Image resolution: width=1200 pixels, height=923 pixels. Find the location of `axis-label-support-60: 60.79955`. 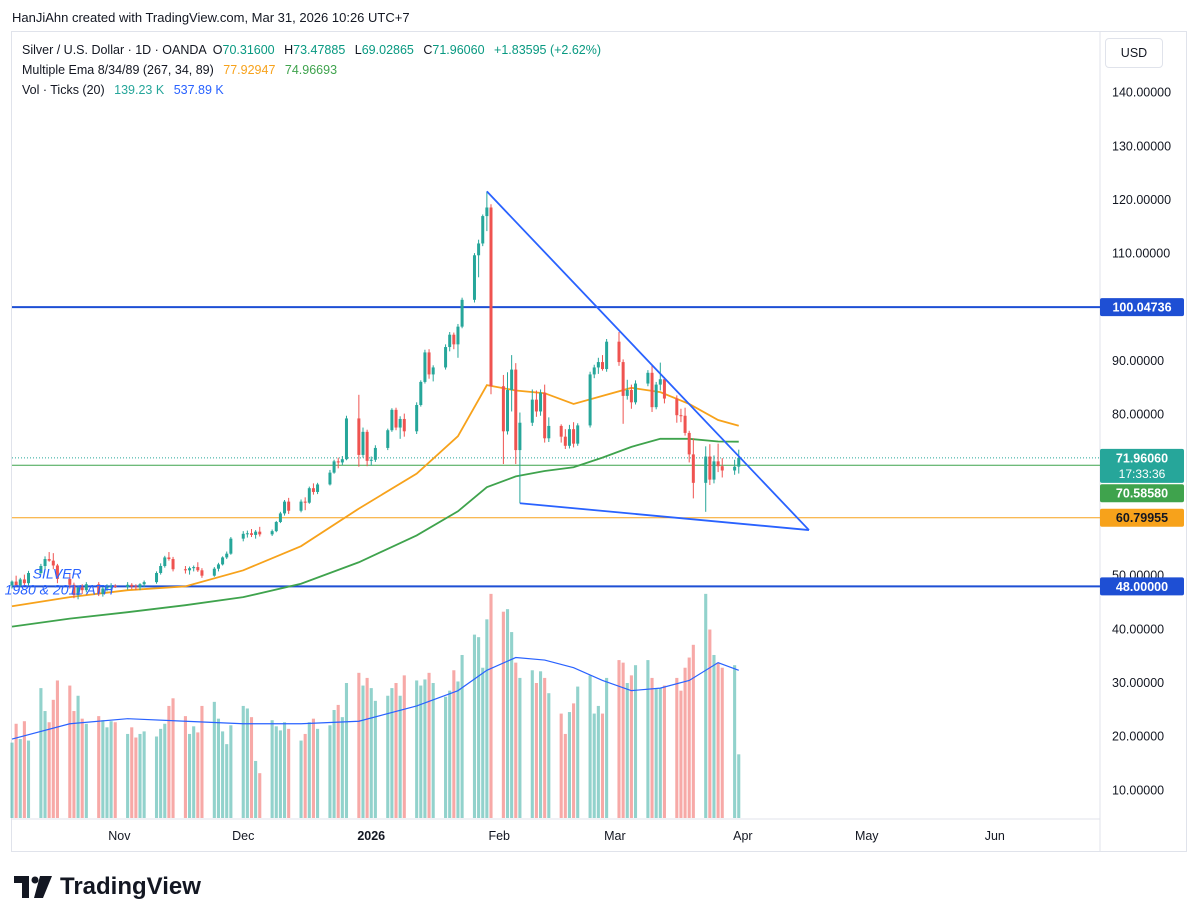

axis-label-support-60: 60.79955 is located at coordinates (1142, 518).